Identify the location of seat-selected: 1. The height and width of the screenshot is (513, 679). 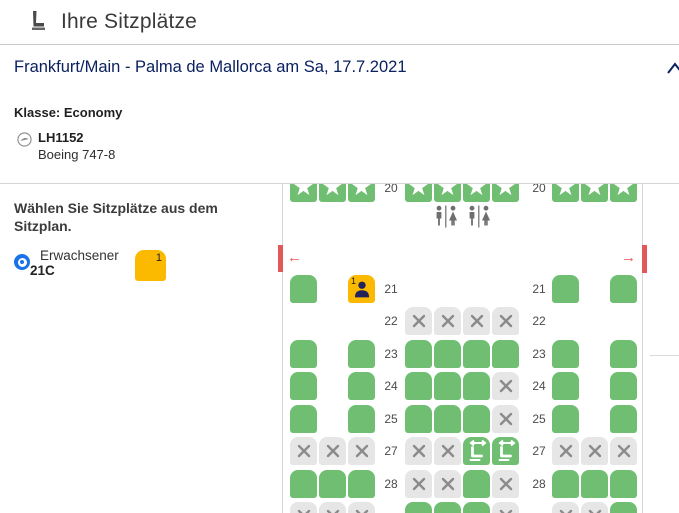
(361, 289).